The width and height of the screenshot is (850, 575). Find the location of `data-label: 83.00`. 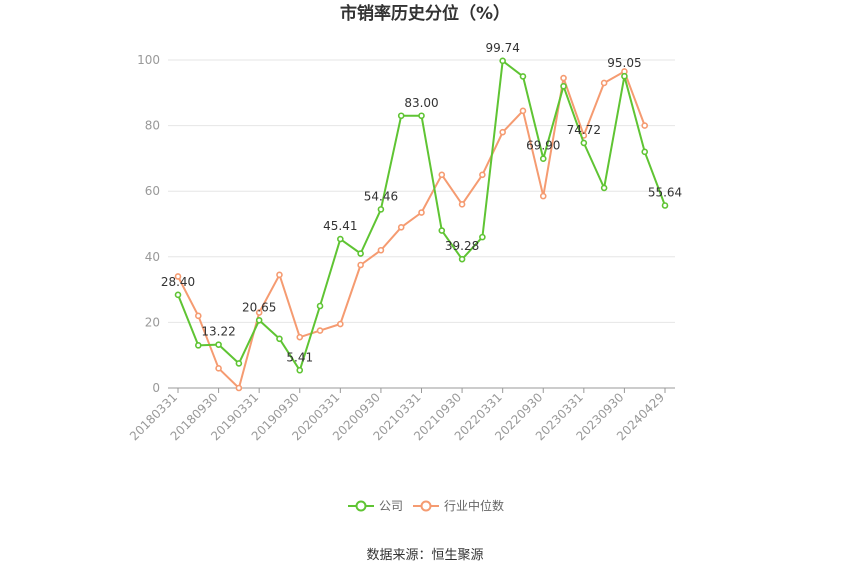

data-label: 83.00 is located at coordinates (421, 103).